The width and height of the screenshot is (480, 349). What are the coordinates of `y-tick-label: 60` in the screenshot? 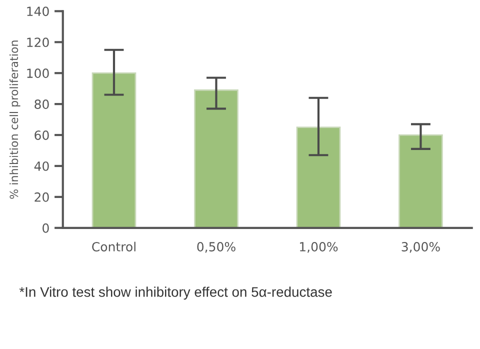 It's located at (41, 135).